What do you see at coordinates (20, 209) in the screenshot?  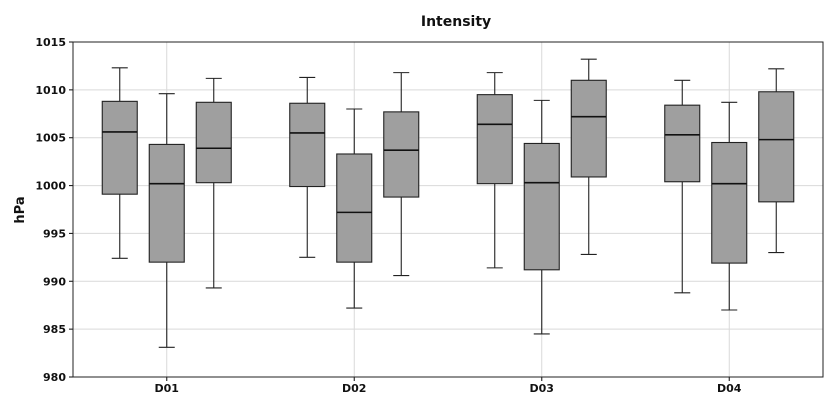 I see `y-axis-label: hPa` at bounding box center [20, 209].